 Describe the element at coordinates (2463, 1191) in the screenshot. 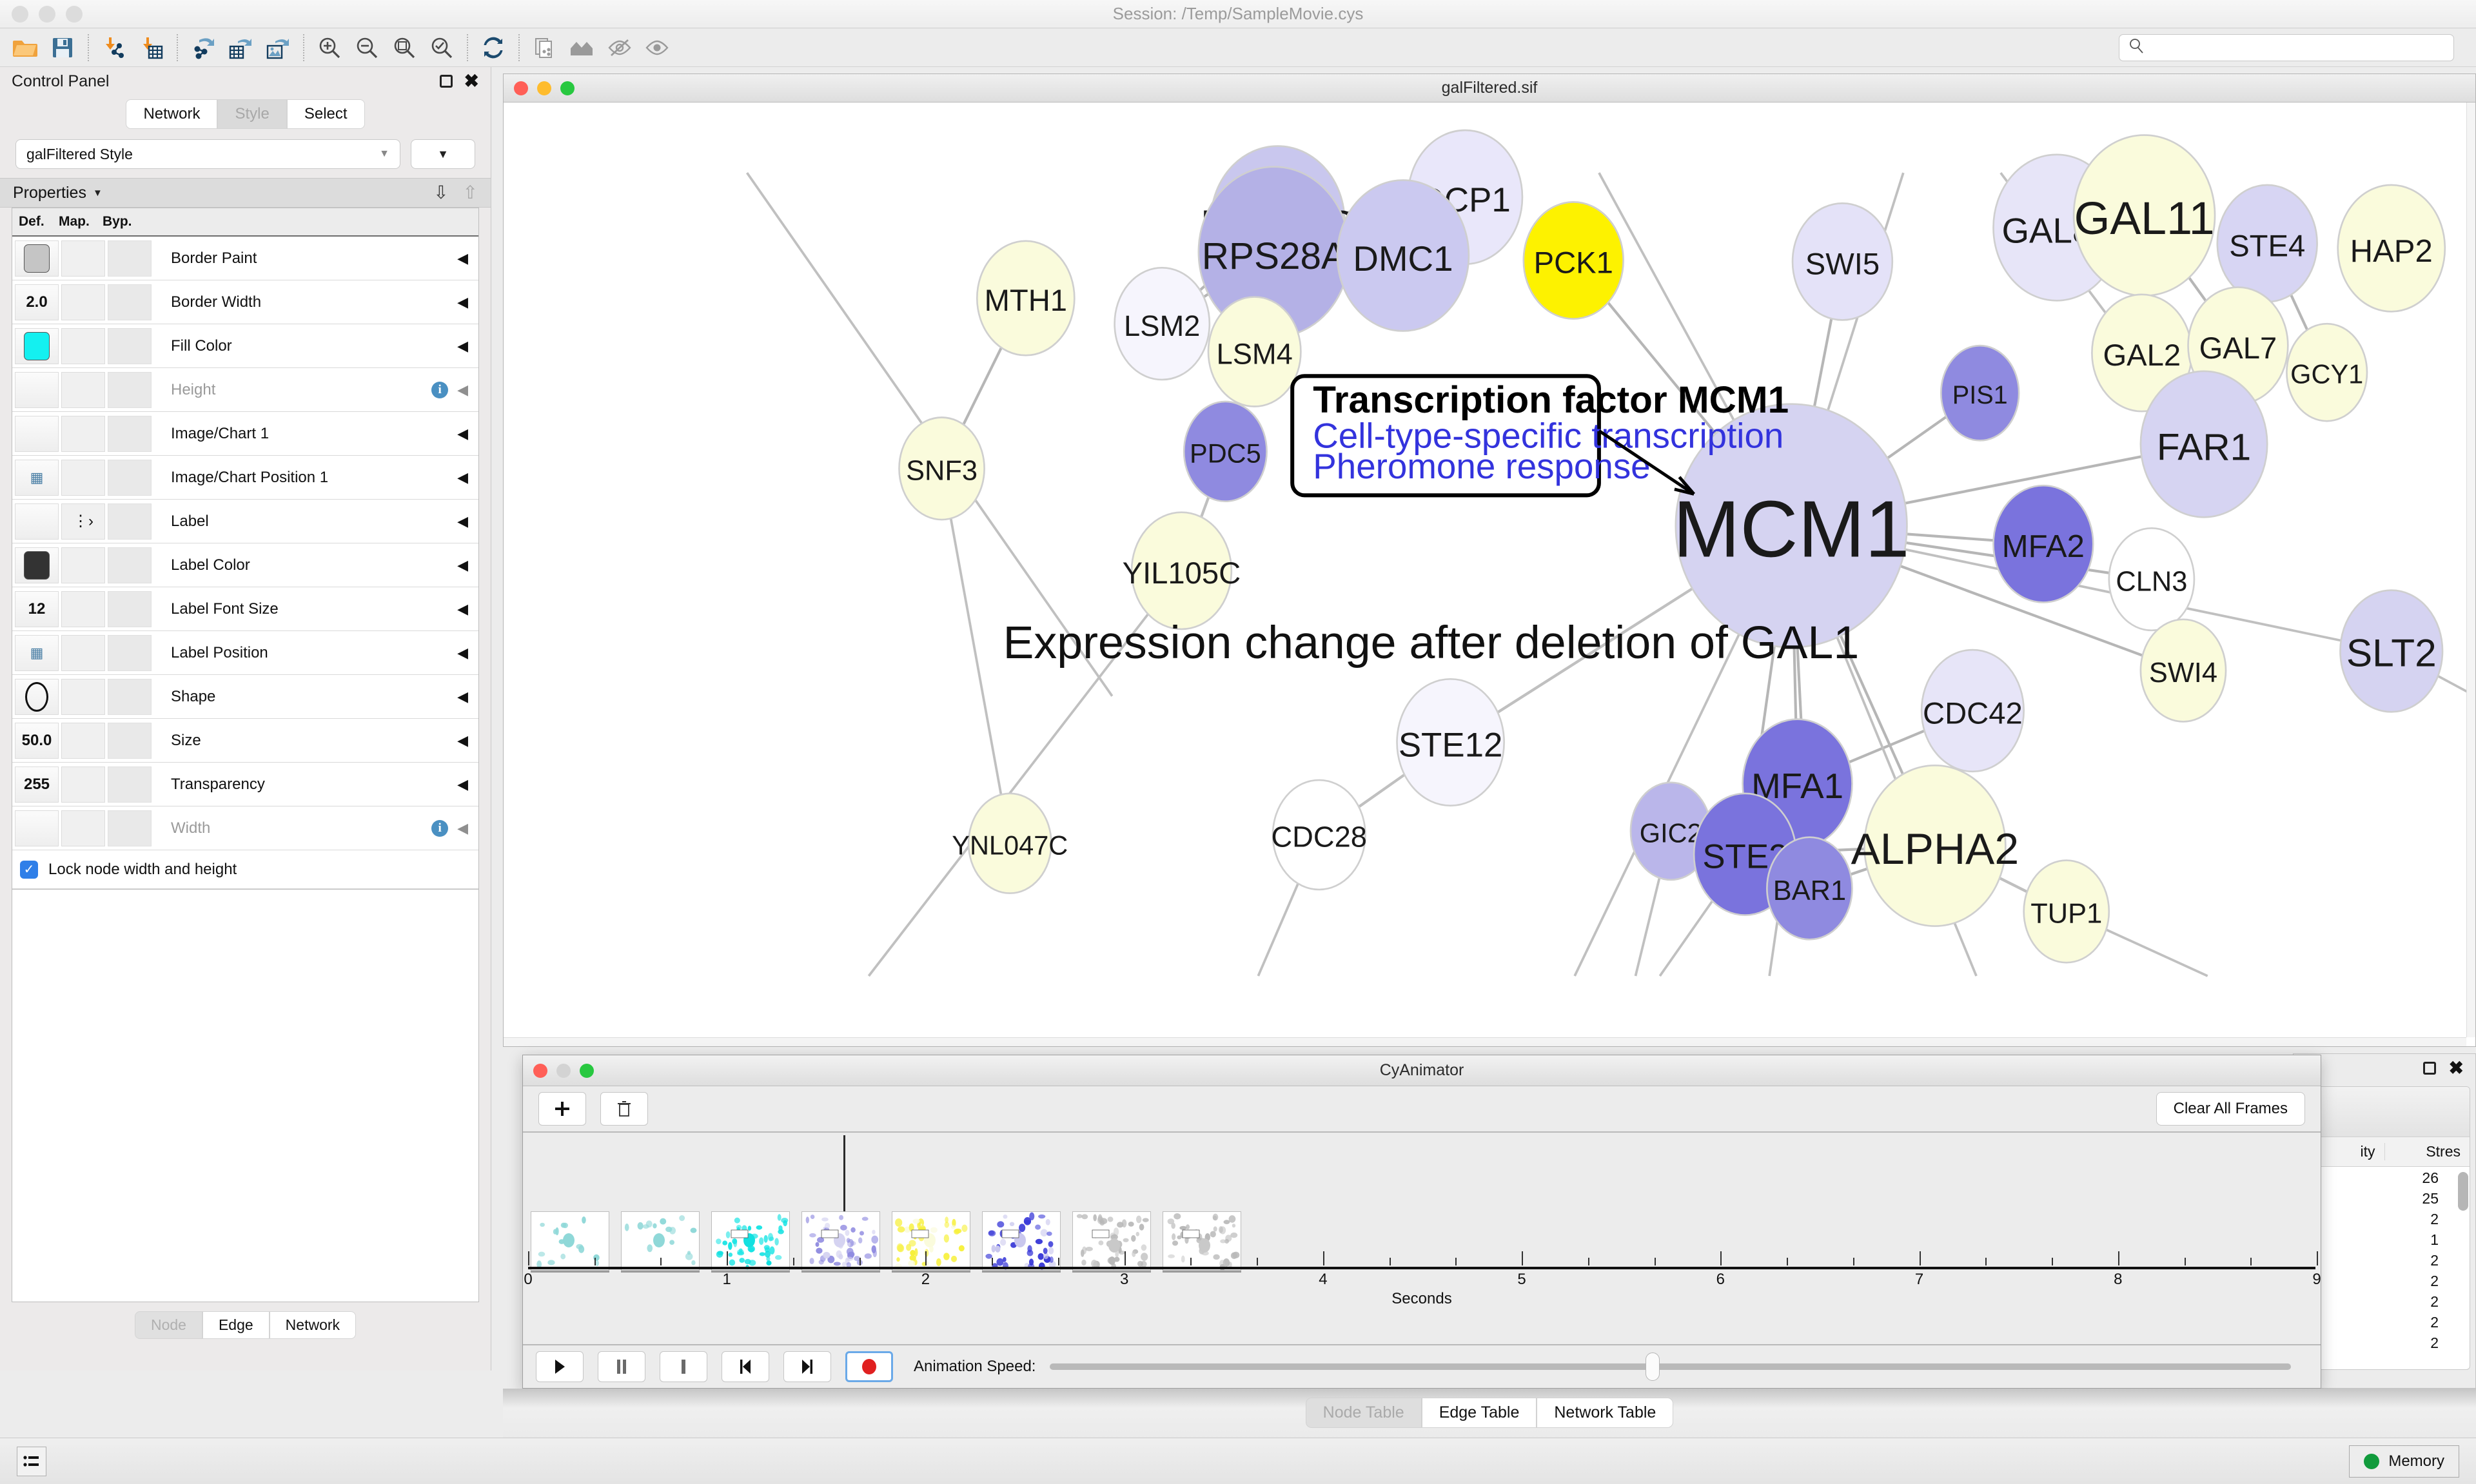

I see `node-table-scrollbar` at that location.